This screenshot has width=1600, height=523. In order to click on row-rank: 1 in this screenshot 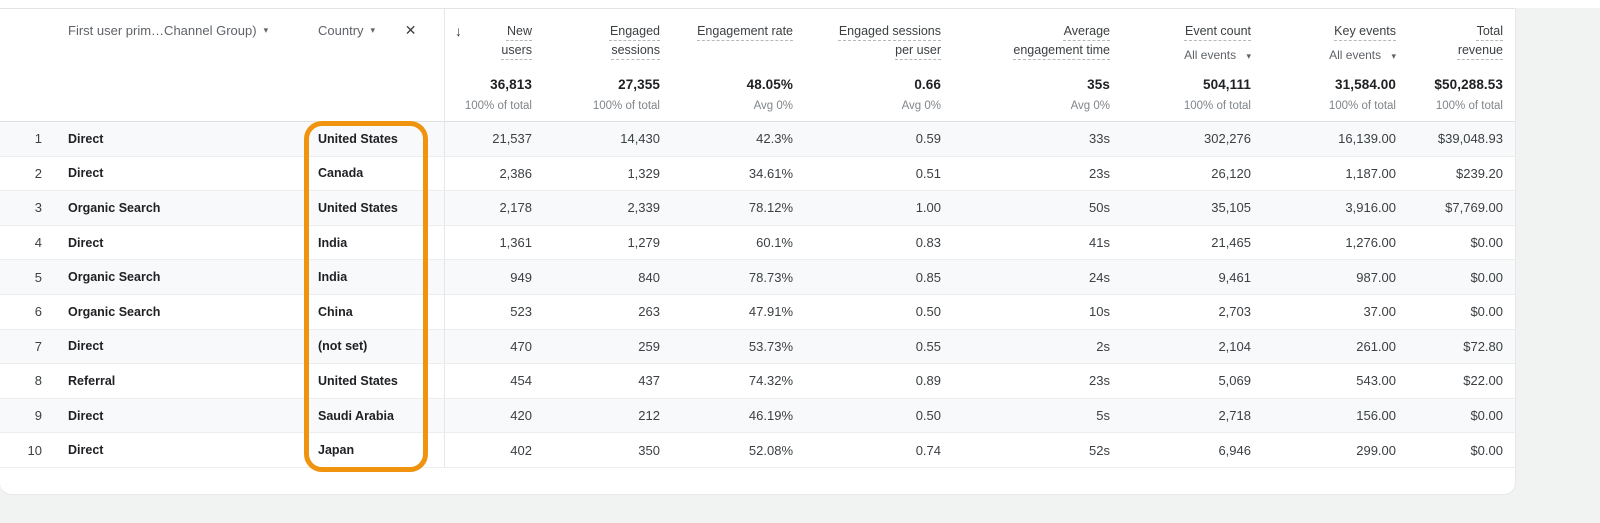, I will do `click(38, 139)`.